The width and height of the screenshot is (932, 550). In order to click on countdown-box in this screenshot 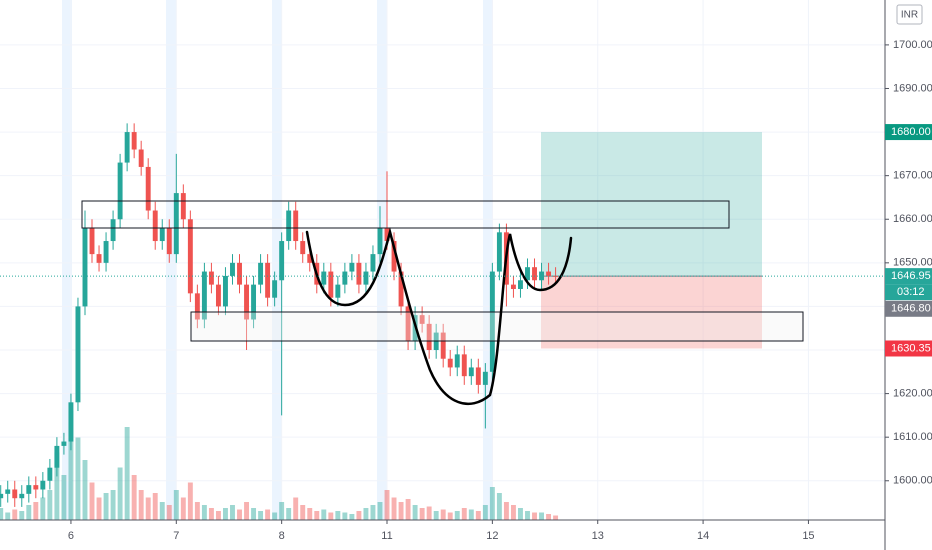, I will do `click(908, 292)`.